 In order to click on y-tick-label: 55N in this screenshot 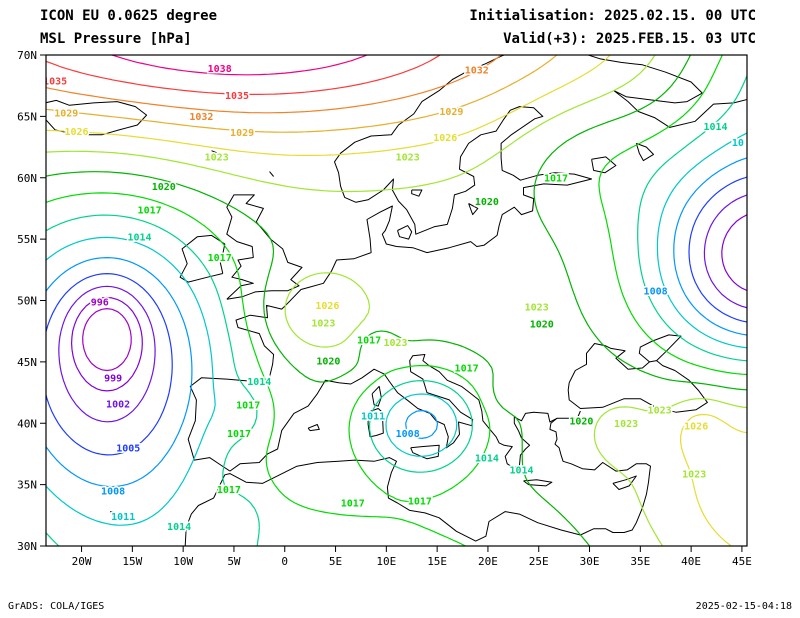, I will do `click(27, 239)`.